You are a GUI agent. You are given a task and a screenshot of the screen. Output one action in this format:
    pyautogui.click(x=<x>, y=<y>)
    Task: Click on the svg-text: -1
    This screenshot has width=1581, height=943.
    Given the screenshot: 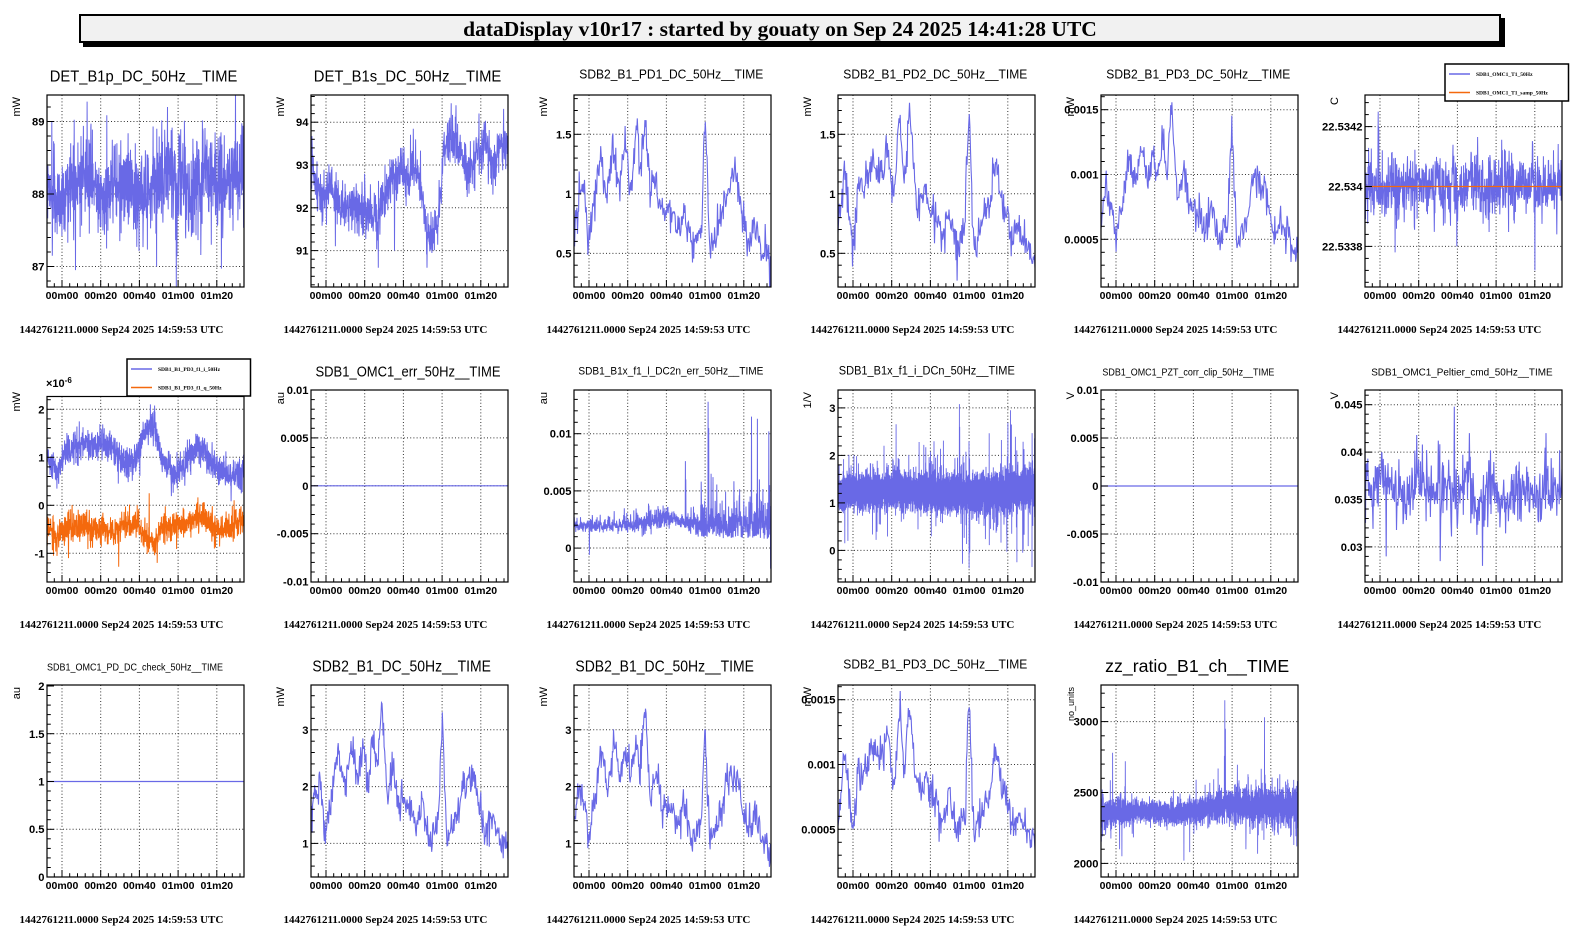 What is the action you would take?
    pyautogui.click(x=40, y=554)
    